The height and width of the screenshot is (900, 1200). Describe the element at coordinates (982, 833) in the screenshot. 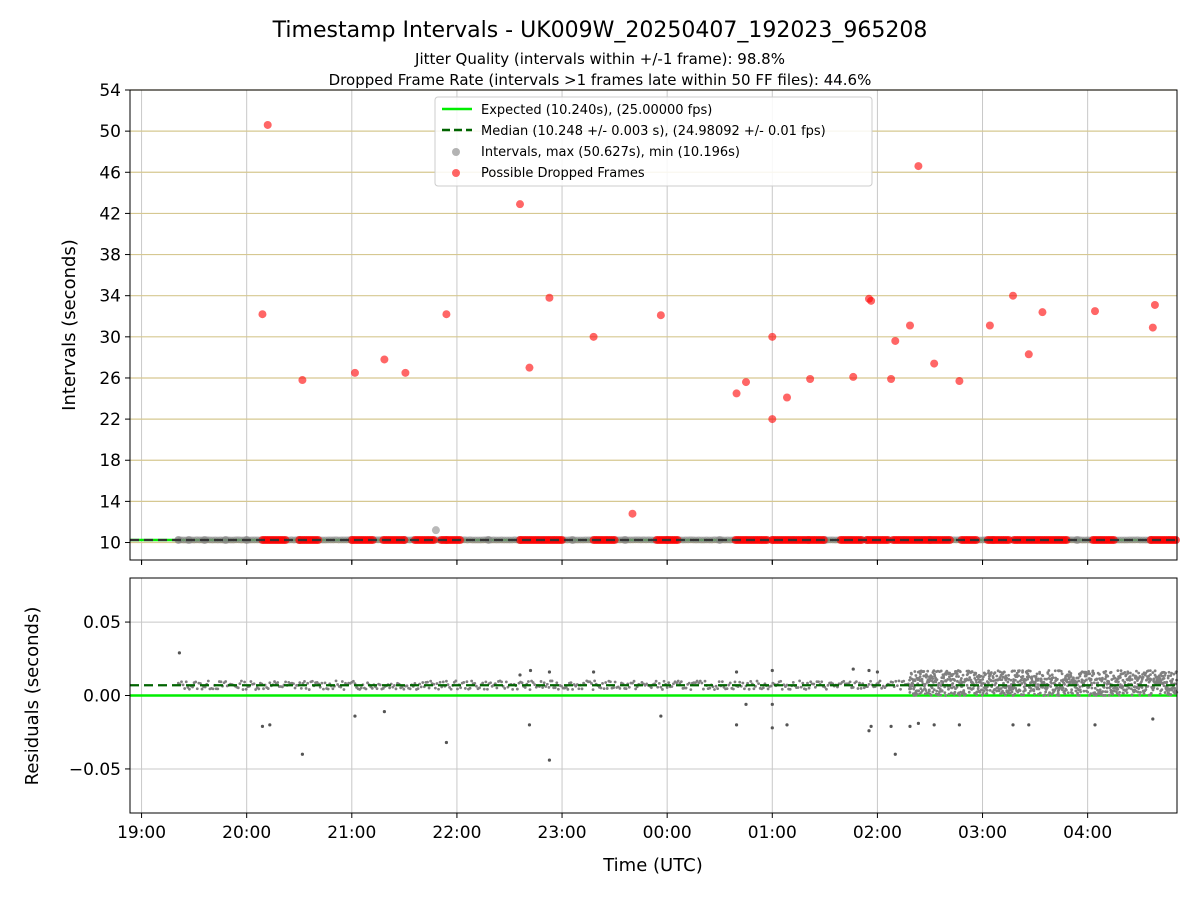

I see `x-tick-label: 03:00` at that location.